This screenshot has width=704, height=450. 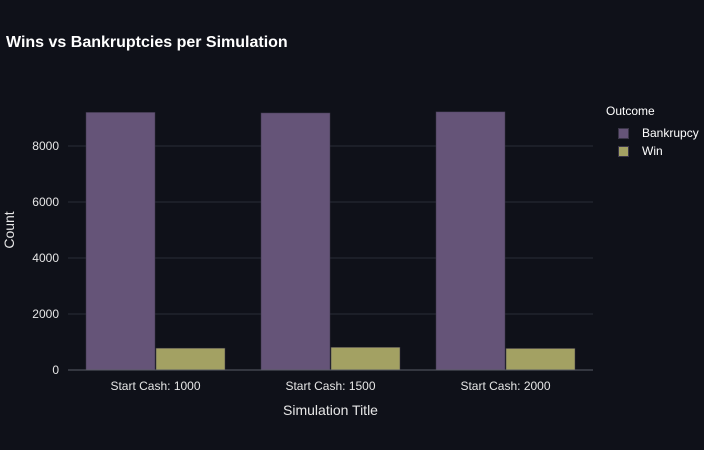 I want to click on y-tick-label-8000: 8000, so click(x=45, y=146).